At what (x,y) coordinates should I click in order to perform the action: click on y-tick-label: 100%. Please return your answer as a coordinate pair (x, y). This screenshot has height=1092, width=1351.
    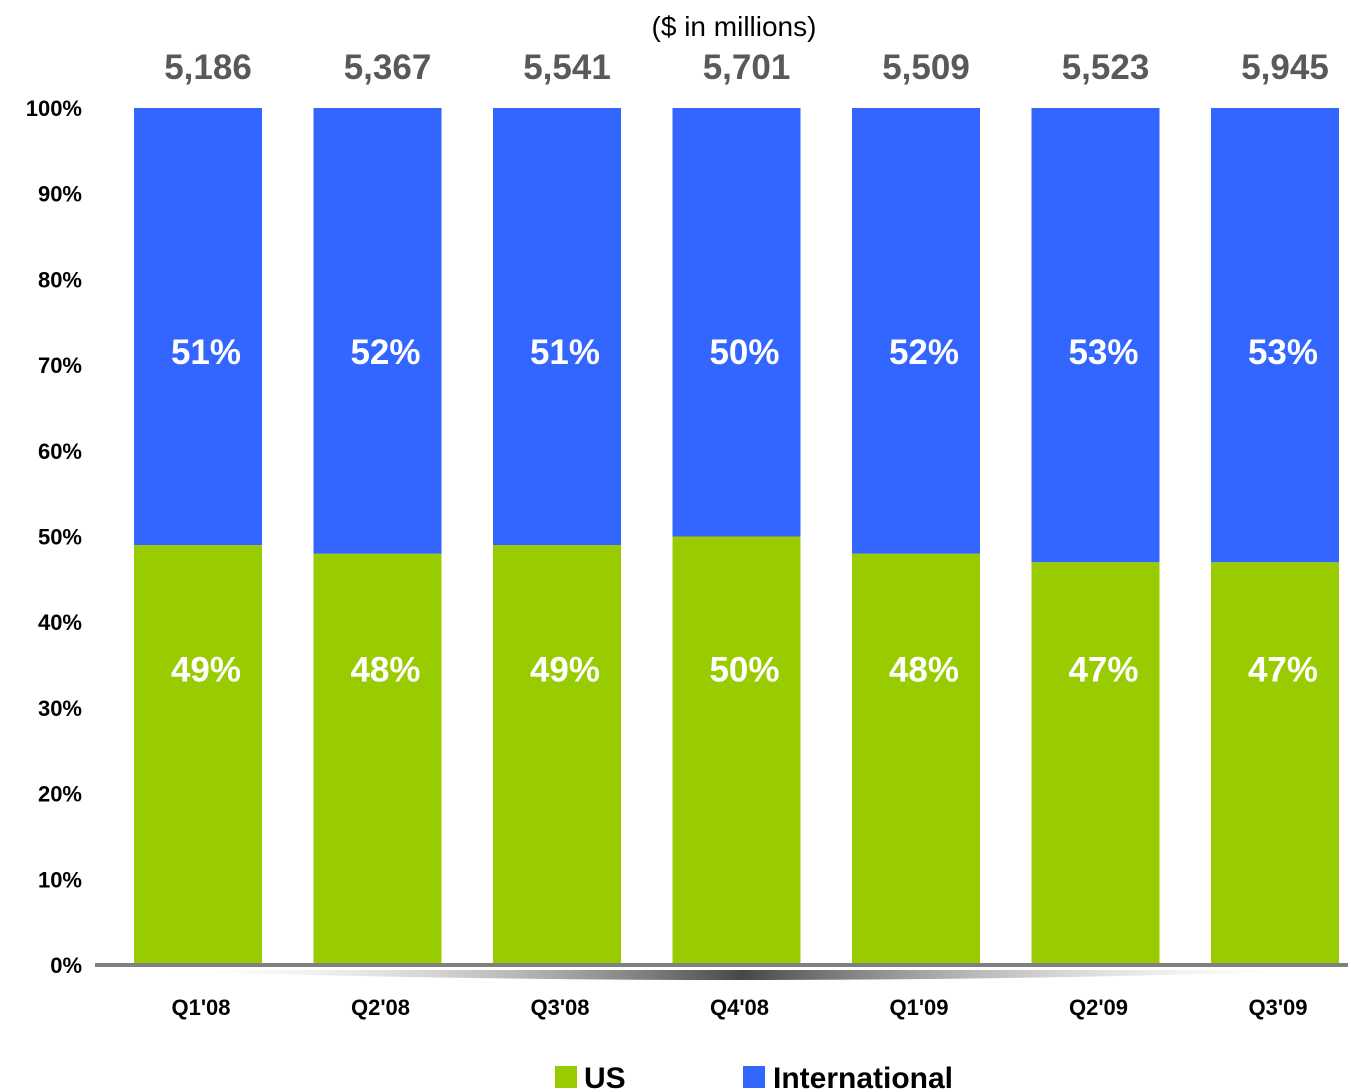
    Looking at the image, I should click on (54, 108).